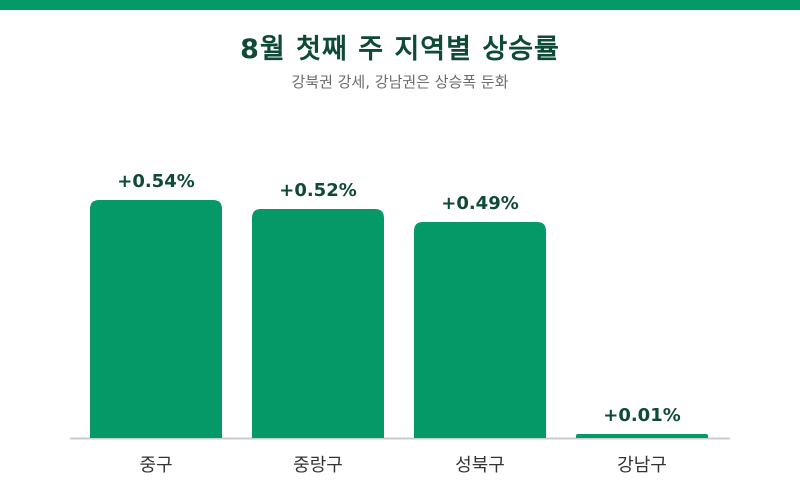 This screenshot has height=500, width=800. Describe the element at coordinates (642, 465) in the screenshot. I see `category-label: 강남구` at that location.